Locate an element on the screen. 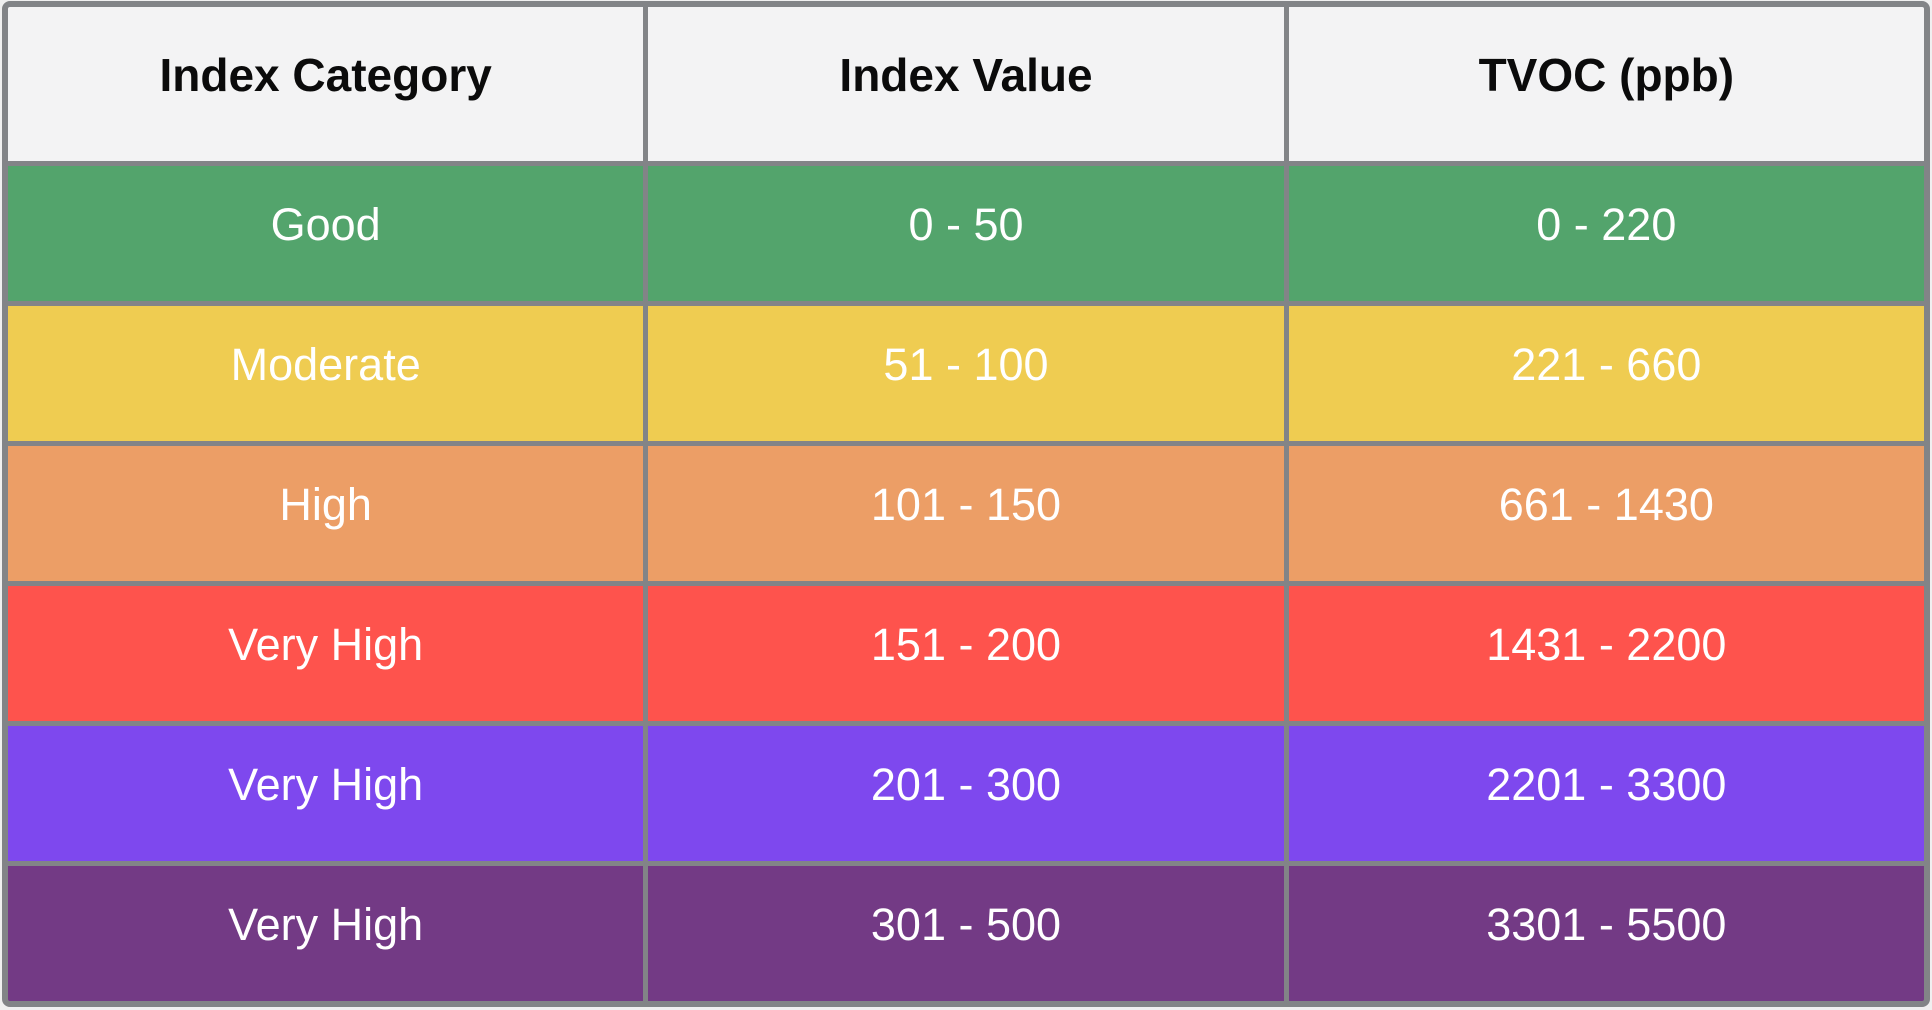  tvoc-cell: 661 - 1430 is located at coordinates (1606, 513).